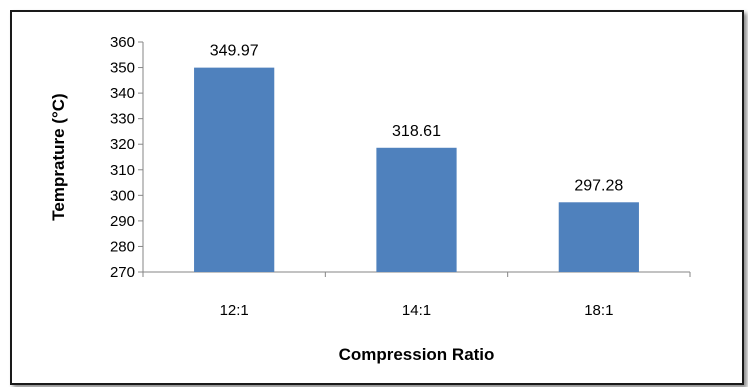 Image resolution: width=748 pixels, height=387 pixels. Describe the element at coordinates (122, 246) in the screenshot. I see `y-tick-label: 280` at that location.